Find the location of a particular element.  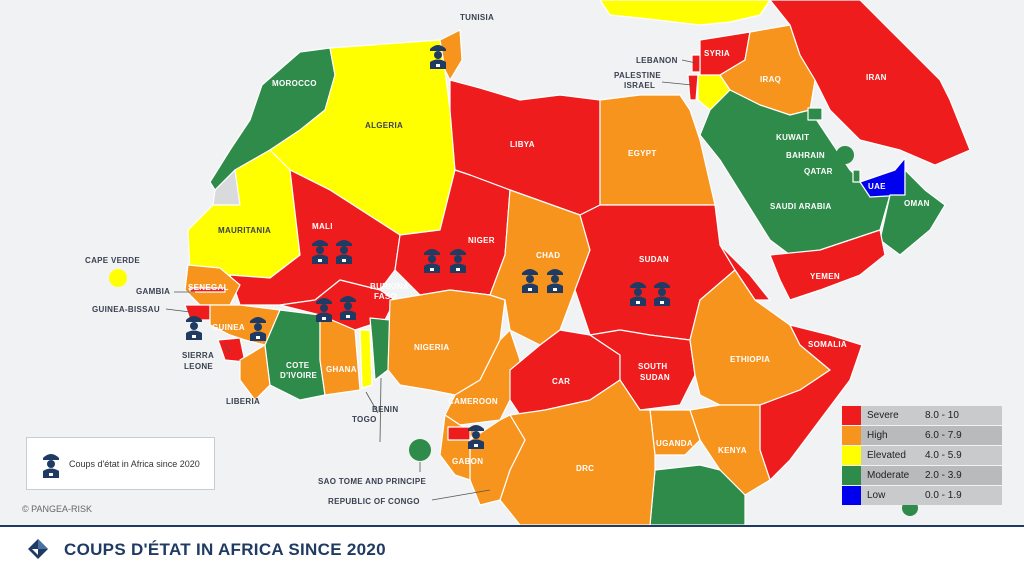

country-gambia is located at coordinates (207, 290).